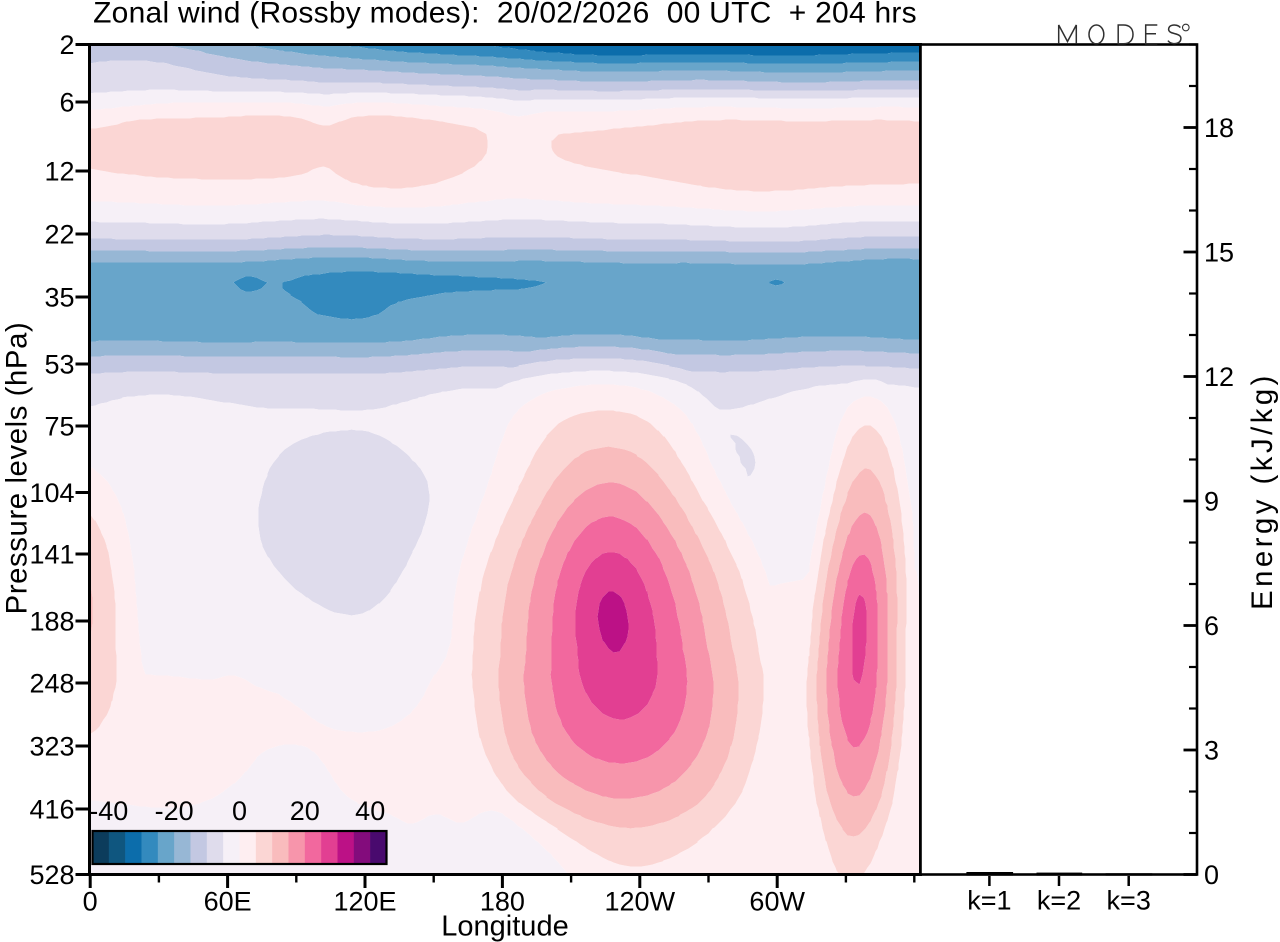 Image resolution: width=1280 pixels, height=942 pixels. What do you see at coordinates (59, 298) in the screenshot?
I see `svg-text: 35` at bounding box center [59, 298].